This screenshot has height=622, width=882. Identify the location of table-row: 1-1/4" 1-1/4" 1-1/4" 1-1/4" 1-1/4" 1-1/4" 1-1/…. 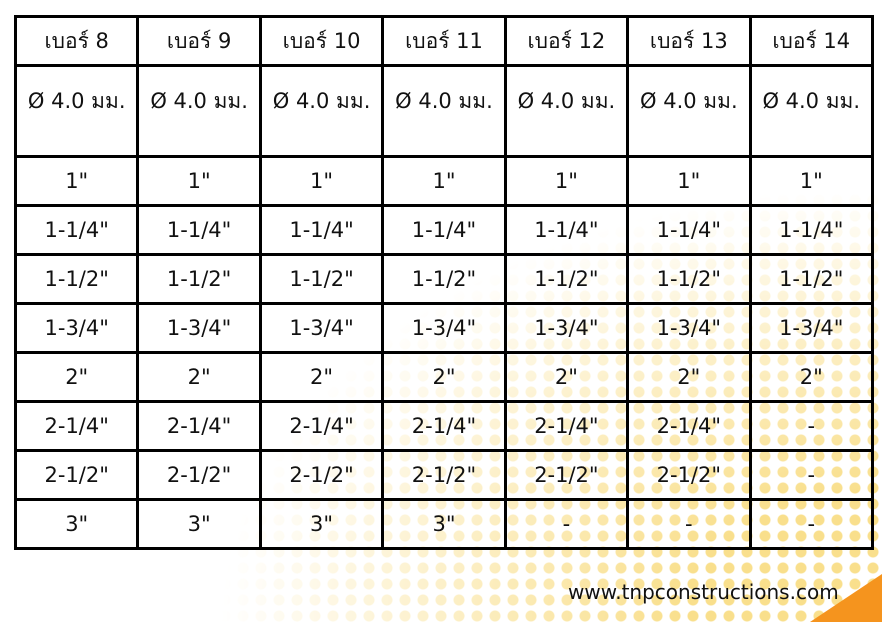
(444, 230).